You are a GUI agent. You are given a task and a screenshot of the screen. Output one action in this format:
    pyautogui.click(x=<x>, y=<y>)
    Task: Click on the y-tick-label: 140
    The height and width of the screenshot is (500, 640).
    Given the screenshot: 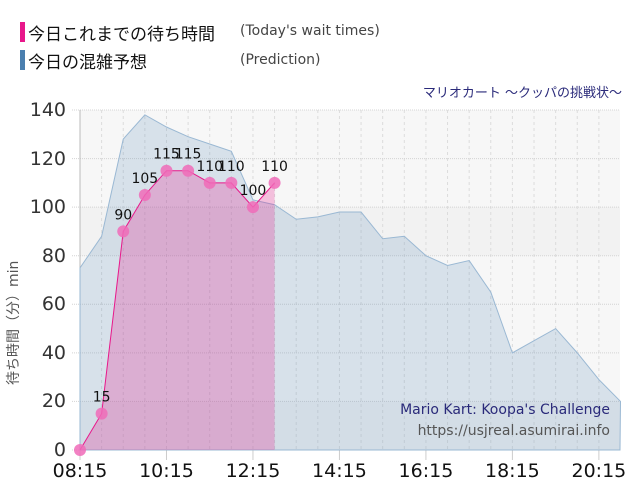 What is the action you would take?
    pyautogui.click(x=47, y=110)
    